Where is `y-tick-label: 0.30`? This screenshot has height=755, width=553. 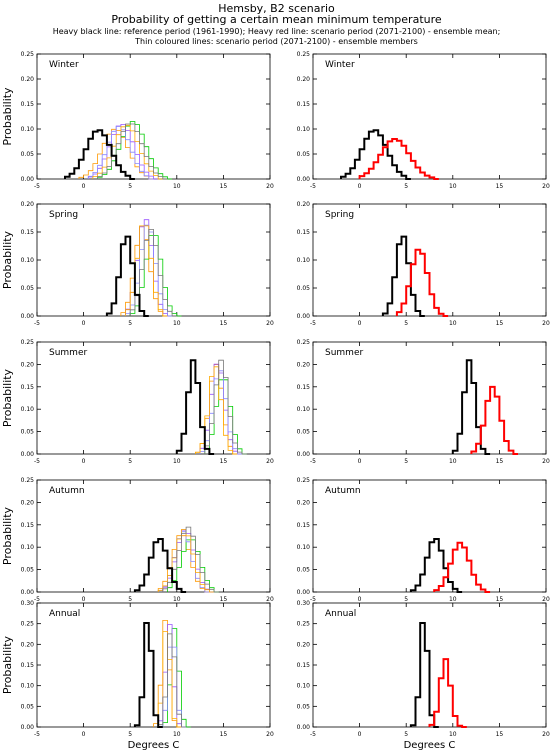 y-tick-label: 0.30 is located at coordinates (28, 603).